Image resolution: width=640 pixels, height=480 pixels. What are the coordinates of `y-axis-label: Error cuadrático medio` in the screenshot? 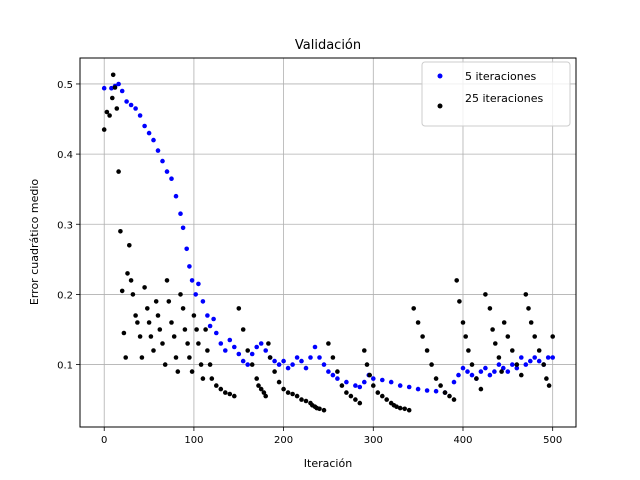 It's located at (34, 242).